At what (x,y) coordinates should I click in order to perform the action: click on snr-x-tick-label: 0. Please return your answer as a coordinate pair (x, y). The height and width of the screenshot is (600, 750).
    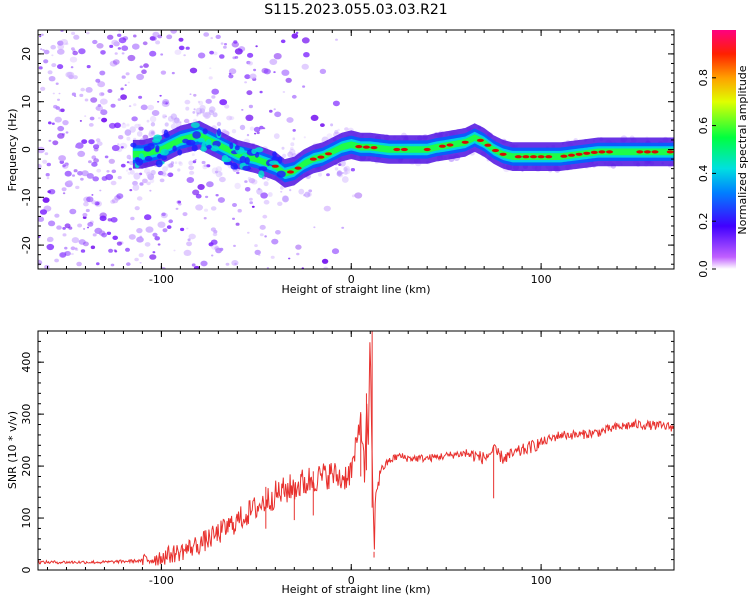
    Looking at the image, I should click on (351, 580).